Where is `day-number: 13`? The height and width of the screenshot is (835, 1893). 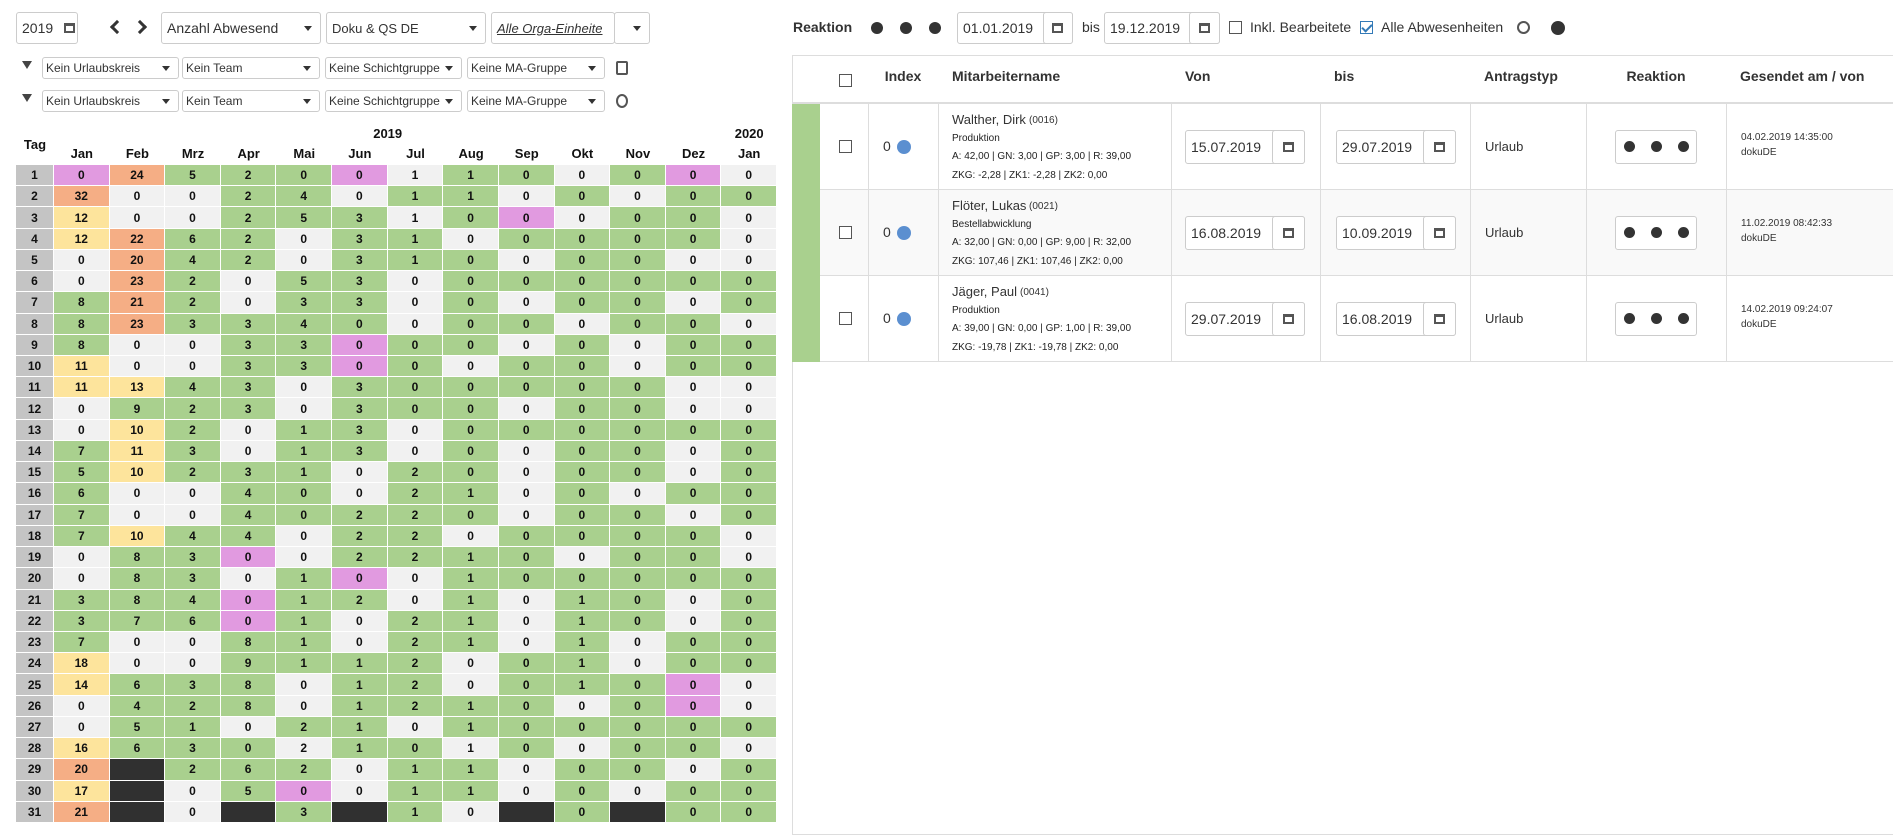
day-number: 13 is located at coordinates (34, 429).